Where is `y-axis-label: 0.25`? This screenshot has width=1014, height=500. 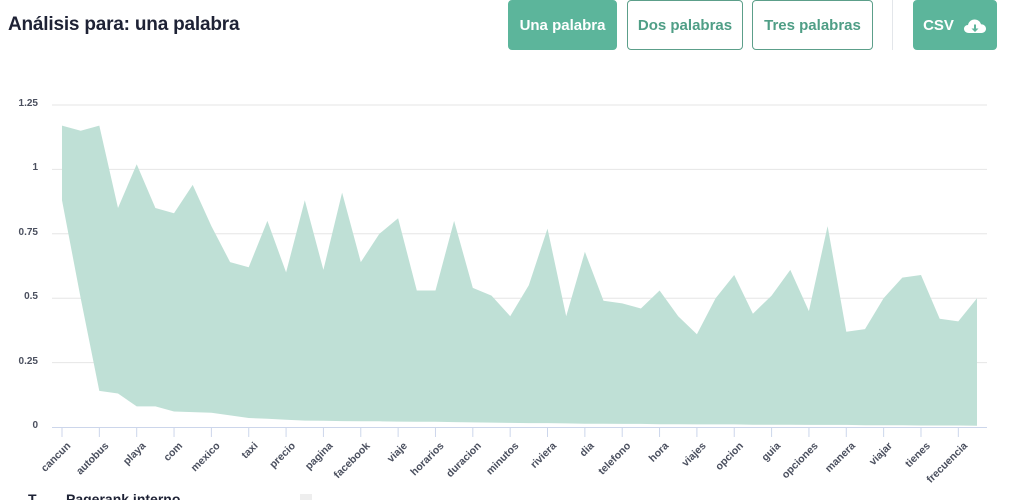 y-axis-label: 0.25 is located at coordinates (28, 361).